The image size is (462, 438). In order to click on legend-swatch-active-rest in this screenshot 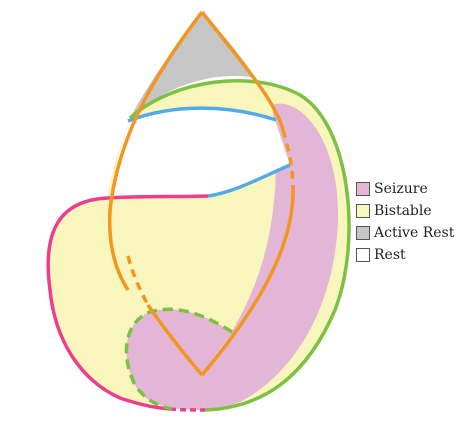, I will do `click(363, 233)`.